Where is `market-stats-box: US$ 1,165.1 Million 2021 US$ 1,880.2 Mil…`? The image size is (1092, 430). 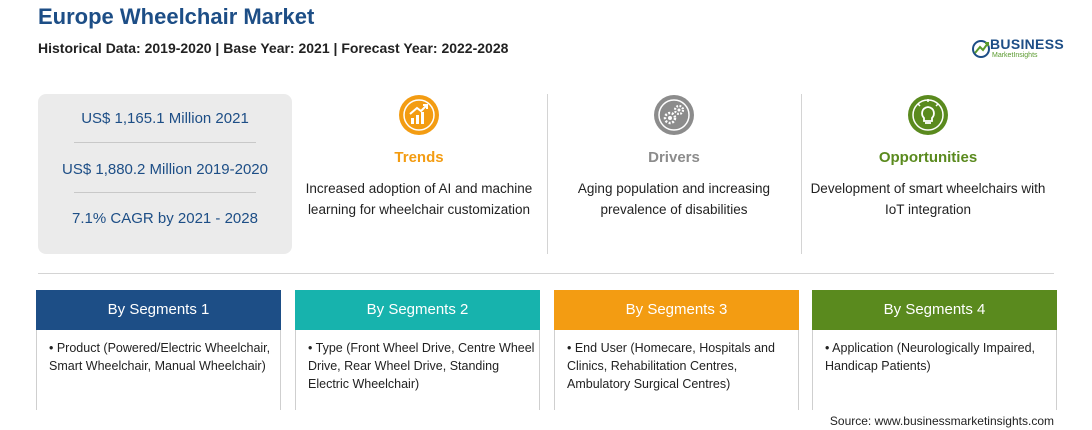
market-stats-box: US$ 1,165.1 Million 2021 US$ 1,880.2 Mil… is located at coordinates (165, 174).